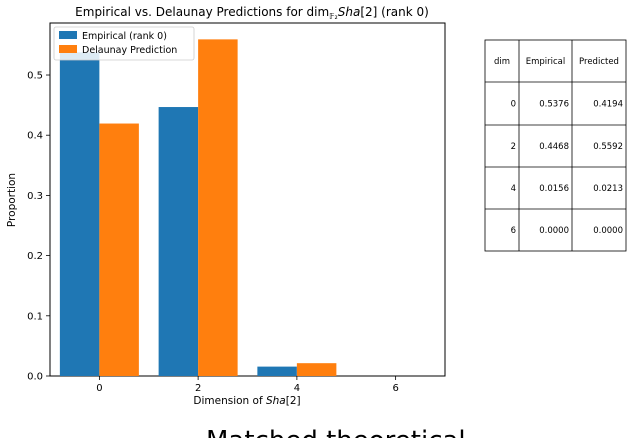  What do you see at coordinates (247, 385) in the screenshot?
I see `x-axis-ticks: 0 2 4 6` at bounding box center [247, 385].